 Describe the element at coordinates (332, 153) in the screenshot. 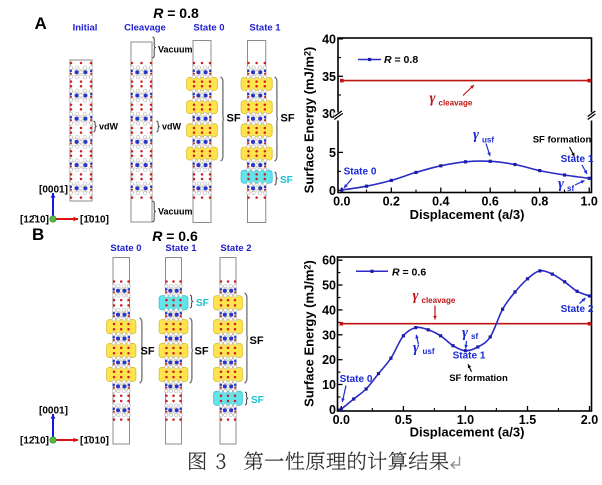

I see `svg-text: 5` at that location.